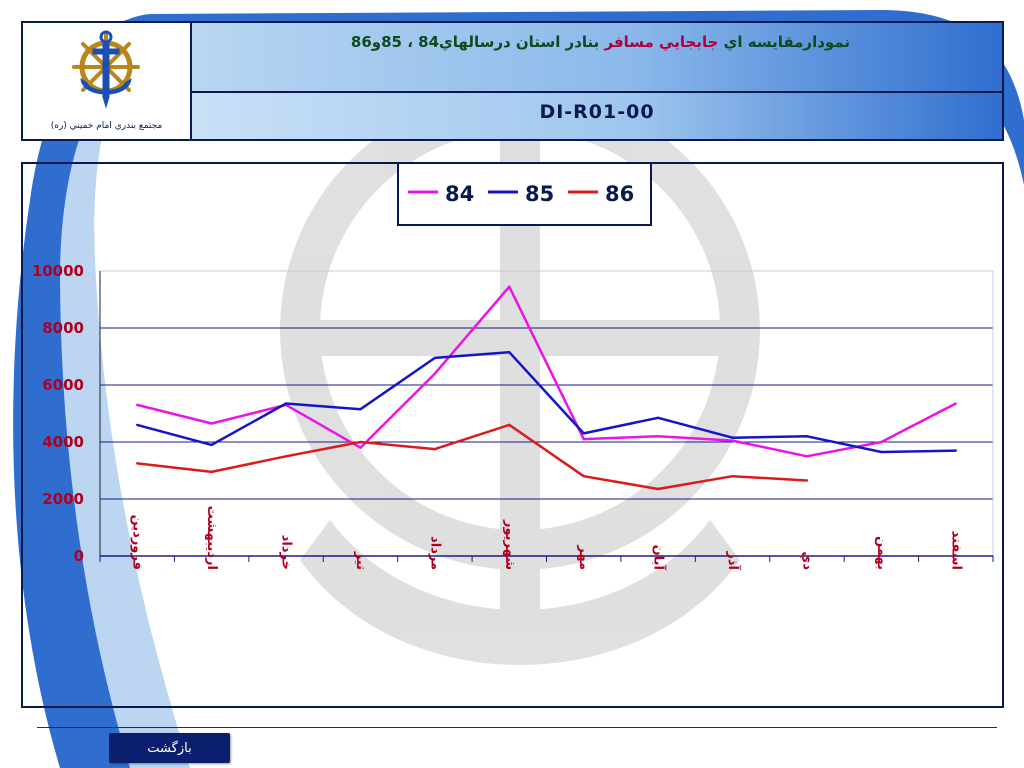  Describe the element at coordinates (63, 442) in the screenshot. I see `y-tick-label: 4000` at that location.